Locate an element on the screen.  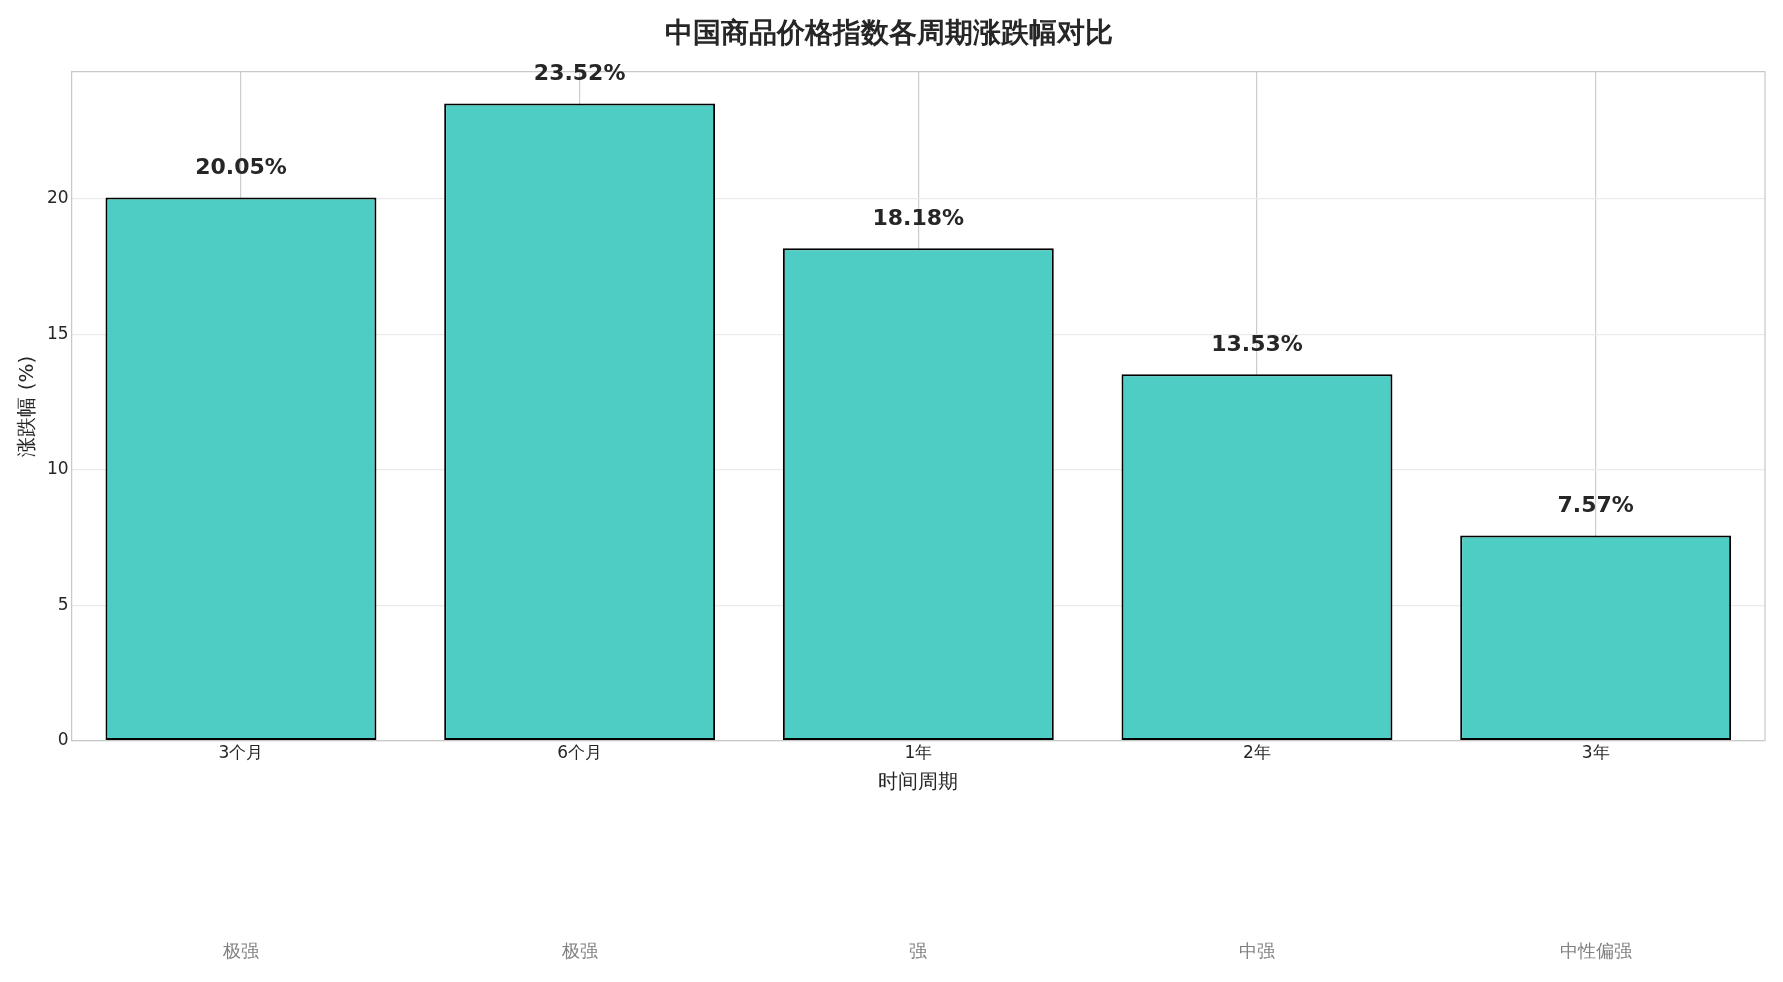
text: 强 is located at coordinates (918, 950).